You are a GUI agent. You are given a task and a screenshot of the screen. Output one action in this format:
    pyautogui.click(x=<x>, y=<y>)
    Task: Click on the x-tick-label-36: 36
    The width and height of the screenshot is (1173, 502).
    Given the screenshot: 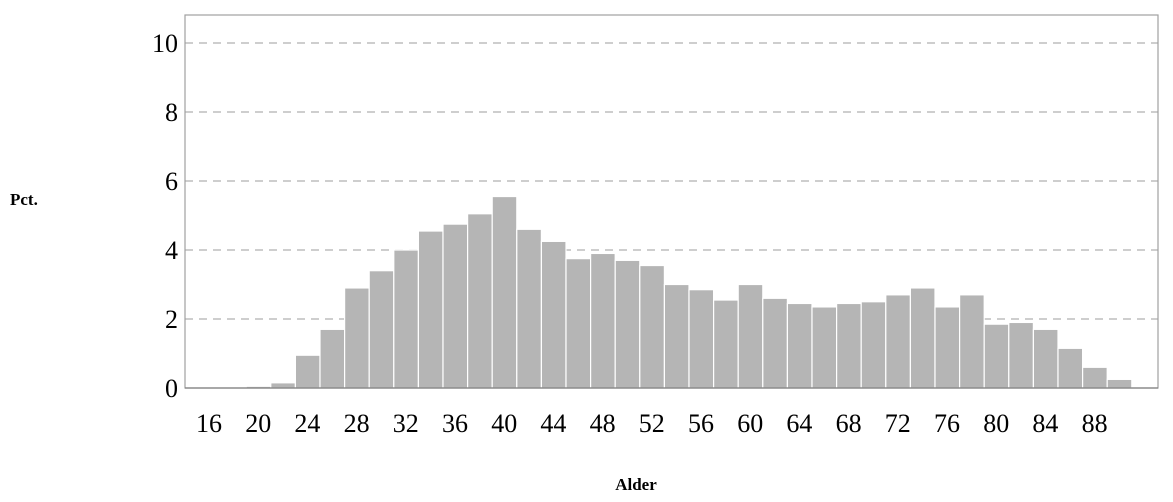 What is the action you would take?
    pyautogui.click(x=455, y=423)
    